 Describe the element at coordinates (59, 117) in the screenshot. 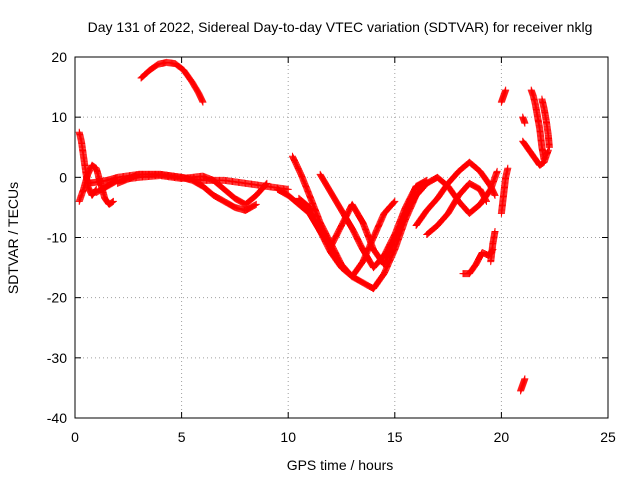

I see `y-tick-label: 10` at that location.